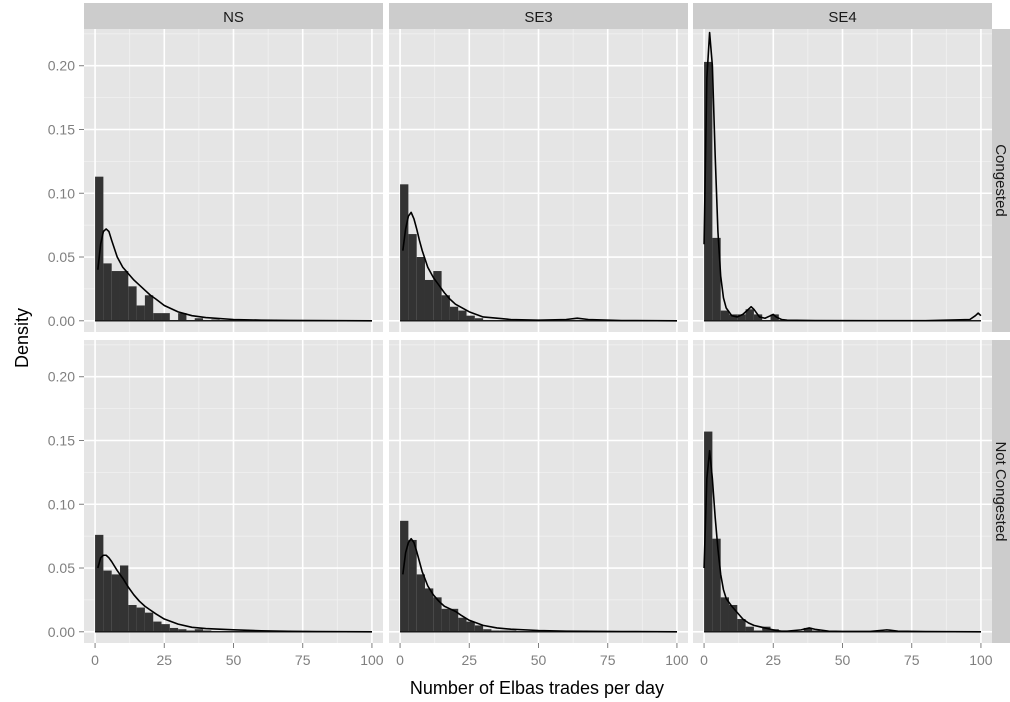 The image size is (1010, 702). Describe the element at coordinates (22, 338) in the screenshot. I see `y-axis-title: Density` at that location.